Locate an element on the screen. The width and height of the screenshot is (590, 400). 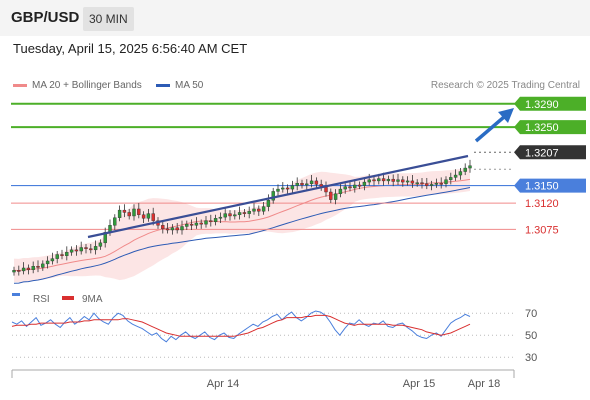
price-tag-1.3150 is located at coordinates (550, 185).